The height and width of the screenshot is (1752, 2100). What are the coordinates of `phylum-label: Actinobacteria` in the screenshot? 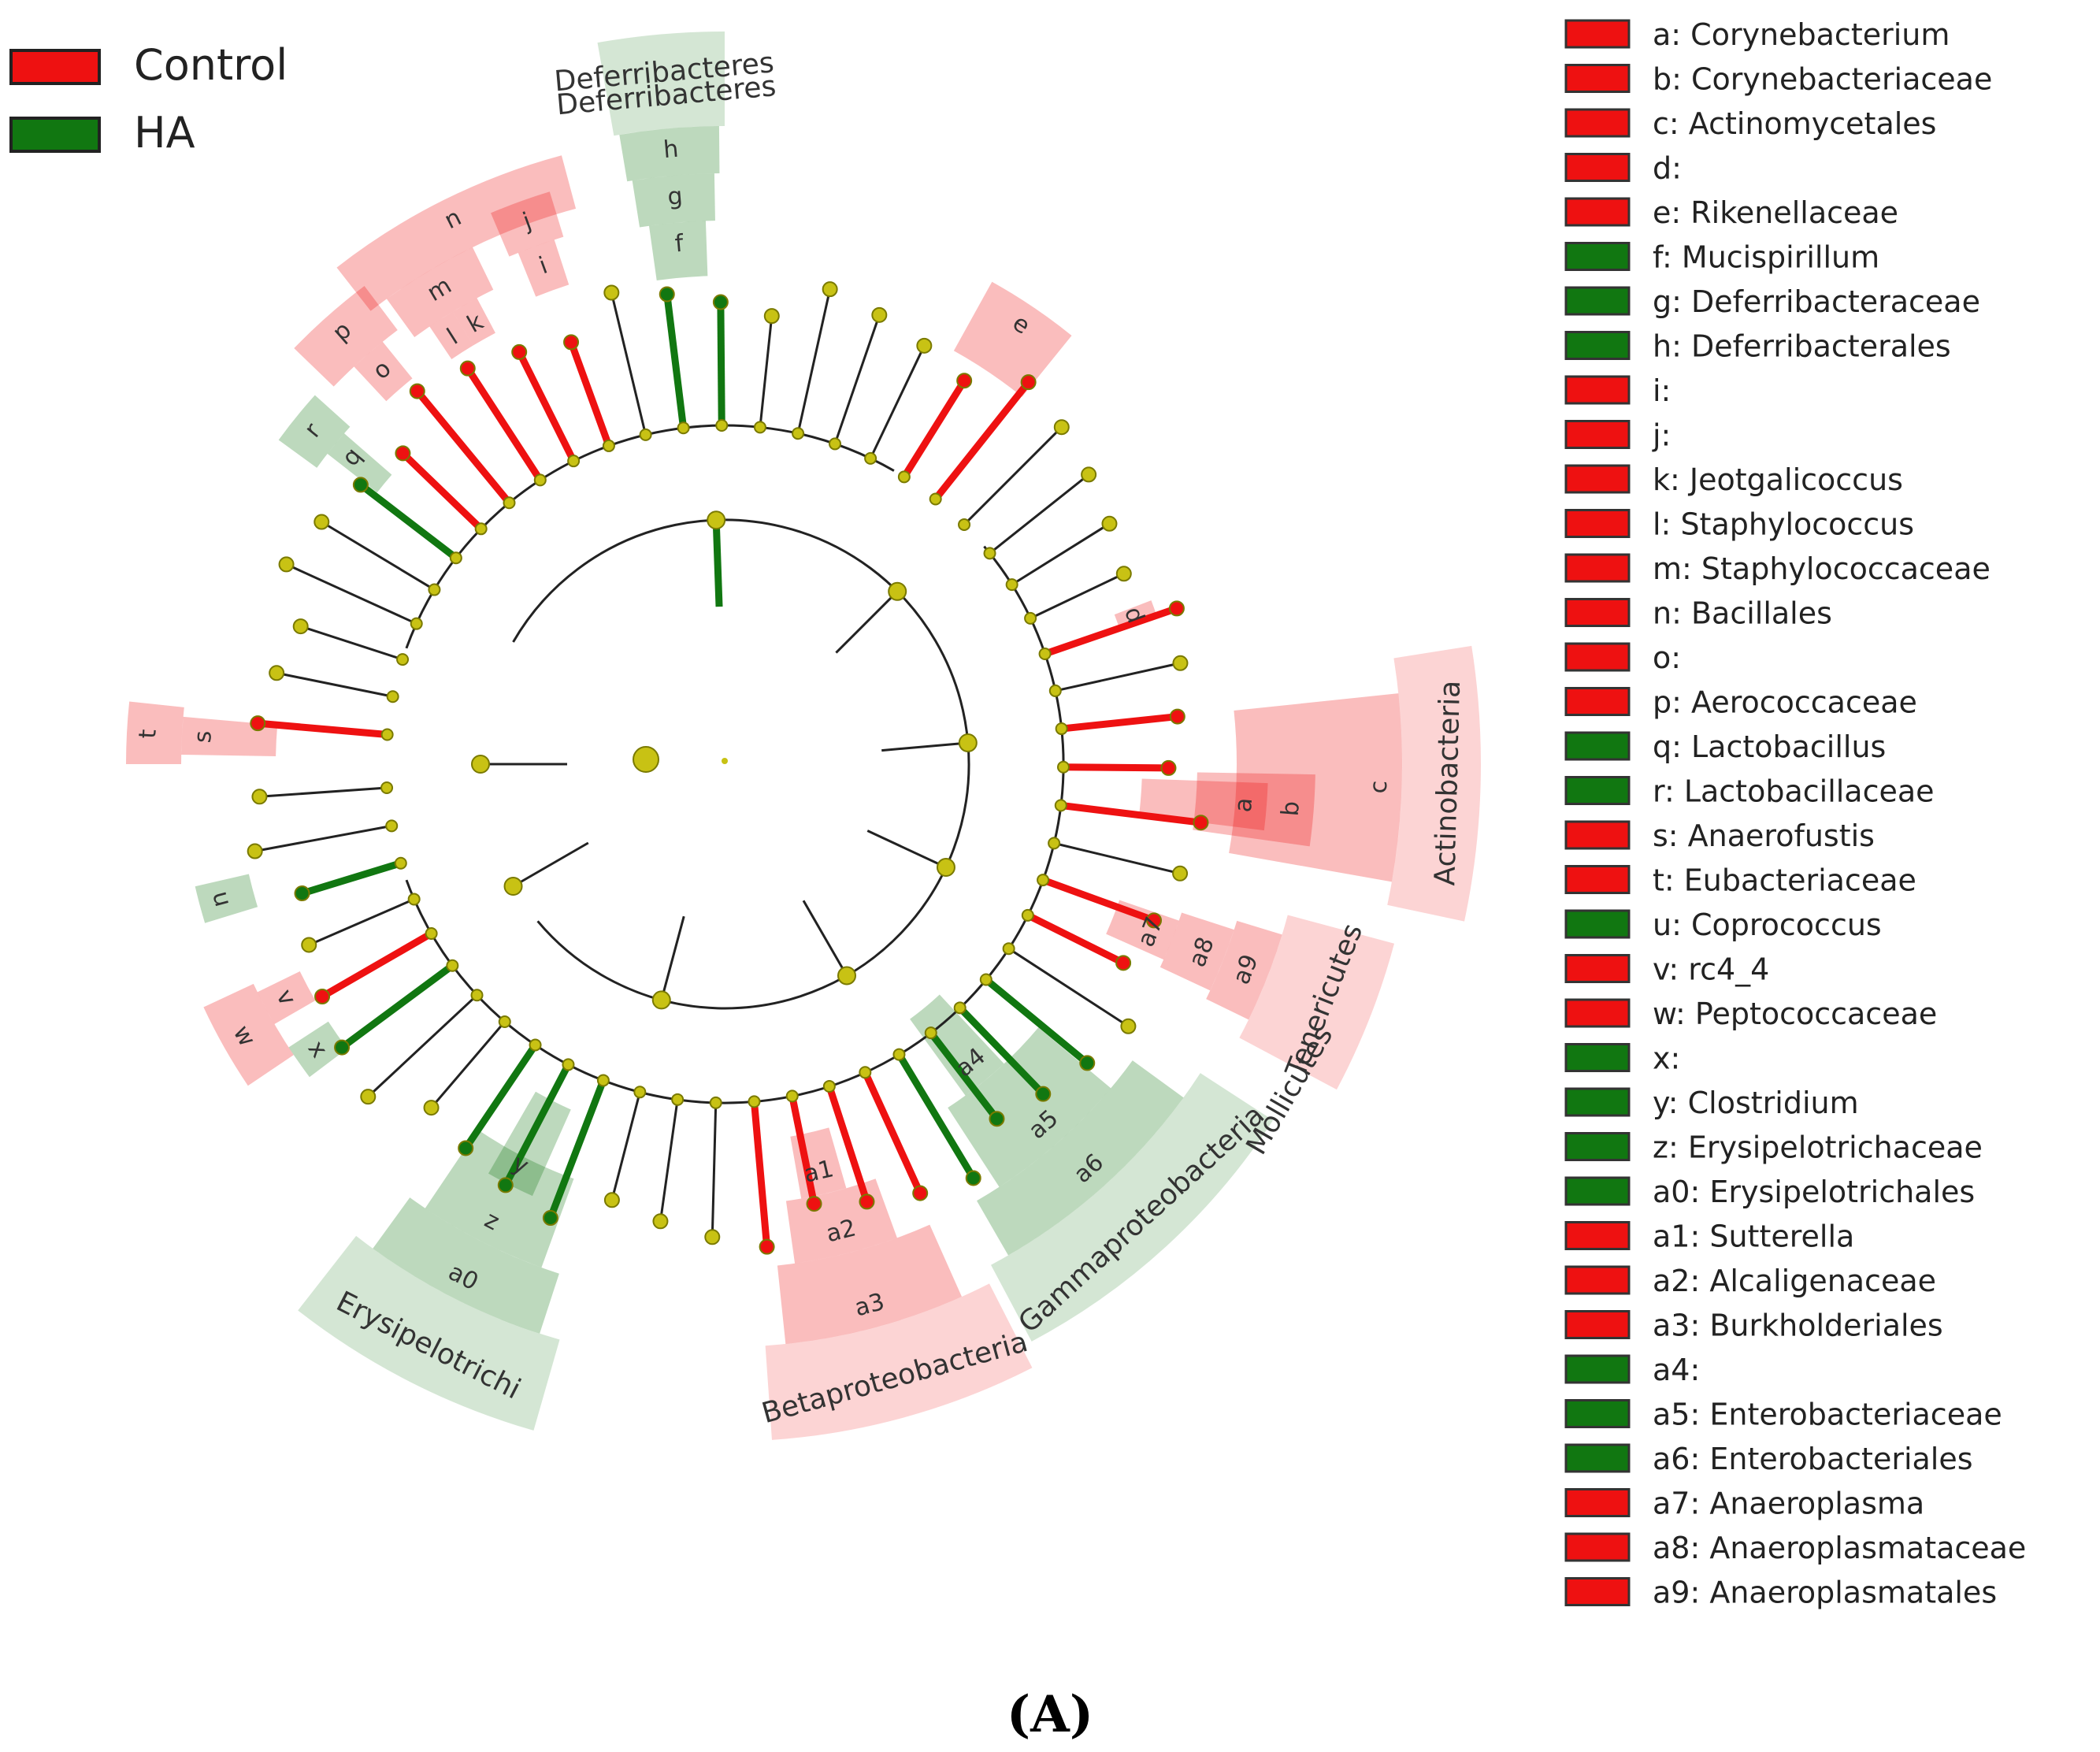 It's located at (1448, 783).